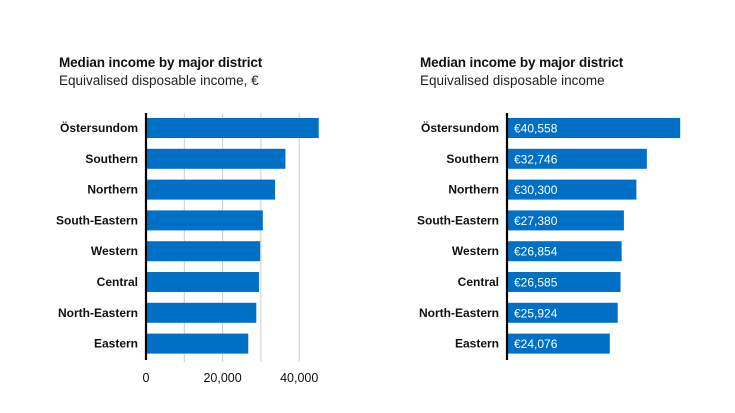  I want to click on data-label: €40,558, so click(536, 129).